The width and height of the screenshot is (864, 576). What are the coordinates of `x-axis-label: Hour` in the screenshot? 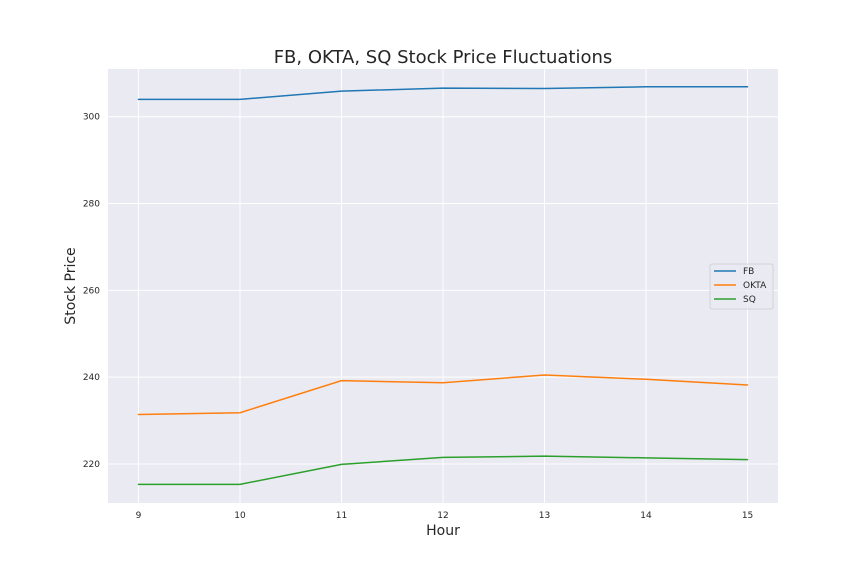 It's located at (443, 531).